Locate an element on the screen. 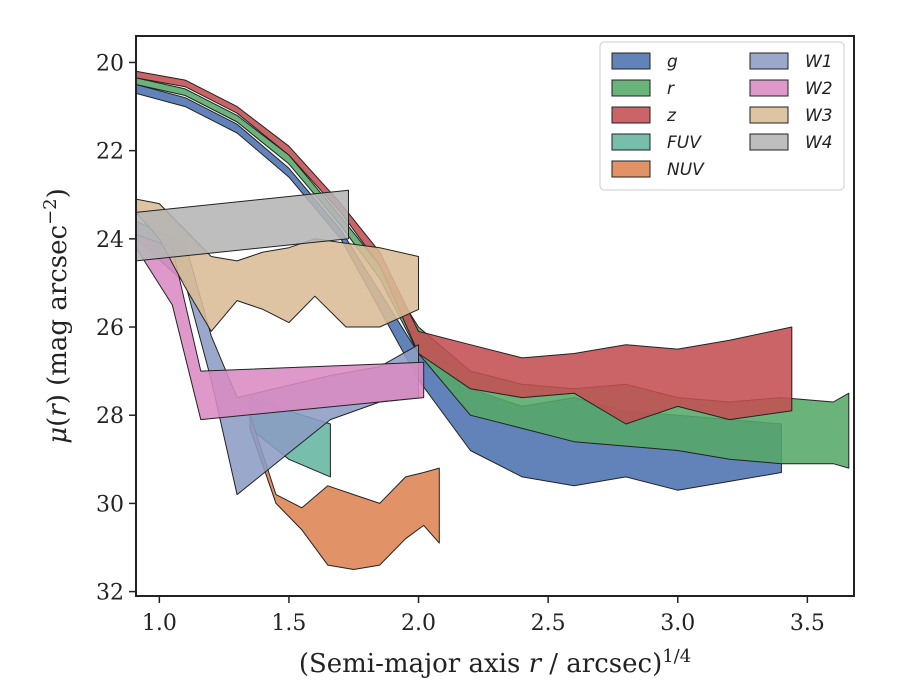 This screenshot has width=900, height=700. legend-label-w2: W2 is located at coordinates (819, 89).